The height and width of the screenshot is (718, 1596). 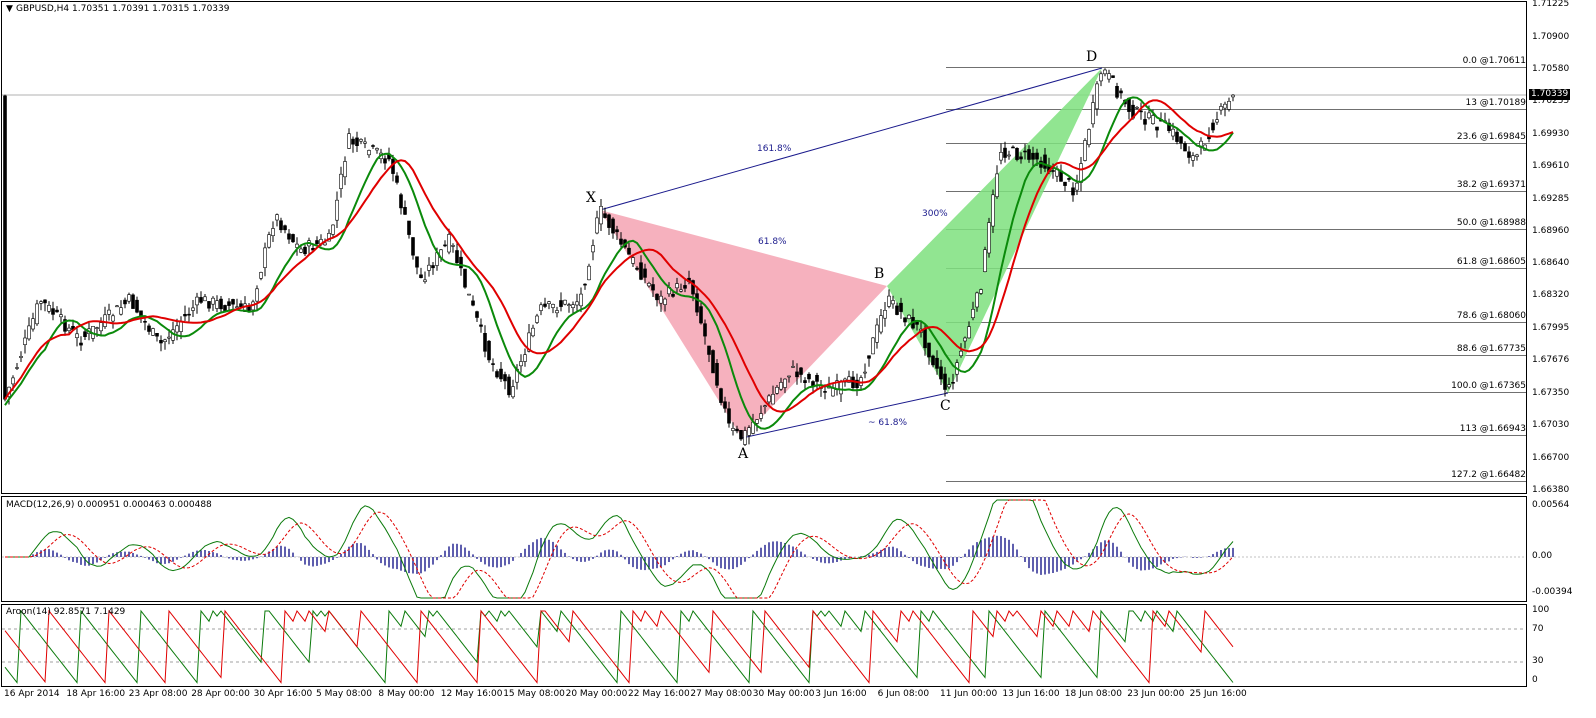 I want to click on macd-pane, so click(x=764, y=549).